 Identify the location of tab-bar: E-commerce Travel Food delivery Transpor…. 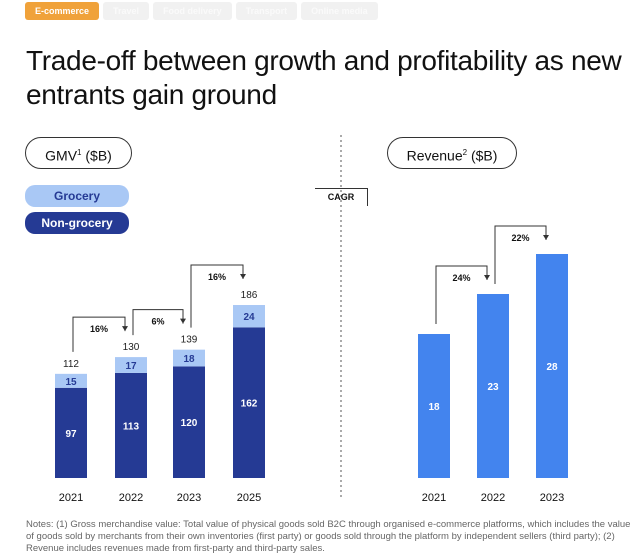
(201, 11).